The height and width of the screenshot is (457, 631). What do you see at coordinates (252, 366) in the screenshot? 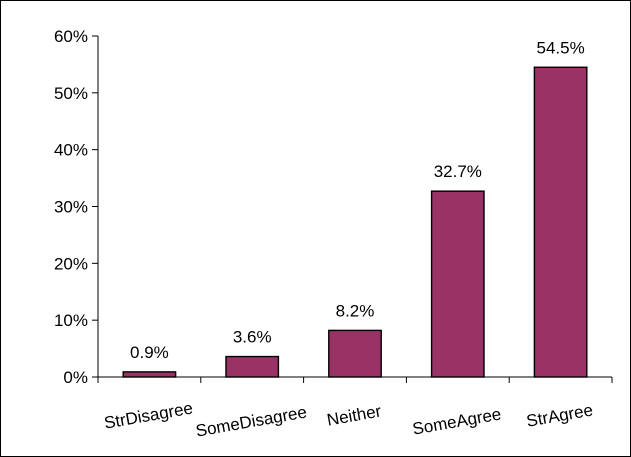
I see `bar-somedisagree` at bounding box center [252, 366].